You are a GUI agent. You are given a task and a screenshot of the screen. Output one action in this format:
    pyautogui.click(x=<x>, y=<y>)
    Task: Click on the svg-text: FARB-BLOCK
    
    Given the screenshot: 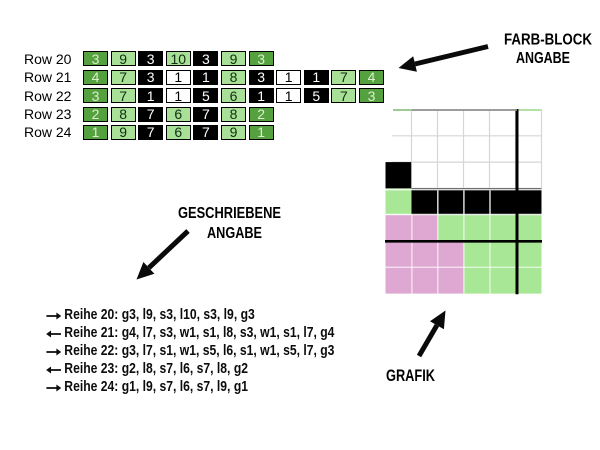 What is the action you would take?
    pyautogui.click(x=548, y=40)
    